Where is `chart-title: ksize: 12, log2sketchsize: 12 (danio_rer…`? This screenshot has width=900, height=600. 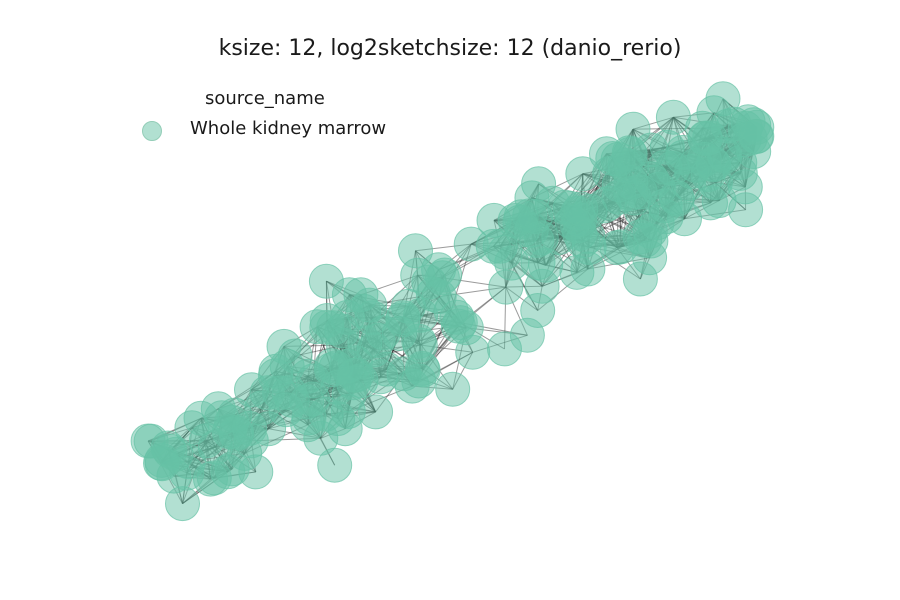 chart-title: ksize: 12, log2sketchsize: 12 (danio_rer… is located at coordinates (450, 48).